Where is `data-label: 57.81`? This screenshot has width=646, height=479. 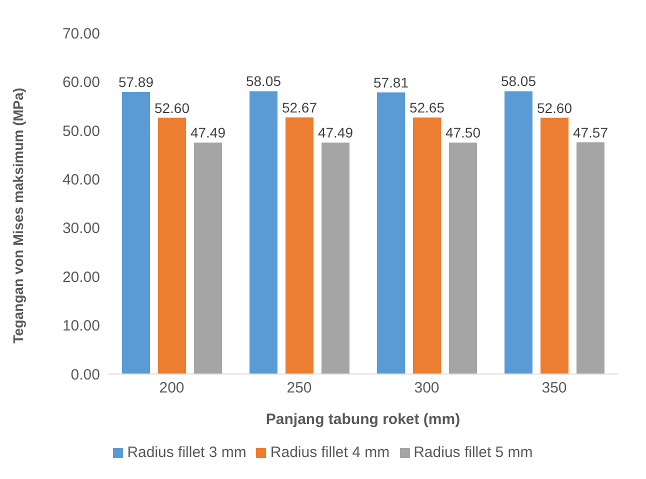 data-label: 57.81 is located at coordinates (391, 82).